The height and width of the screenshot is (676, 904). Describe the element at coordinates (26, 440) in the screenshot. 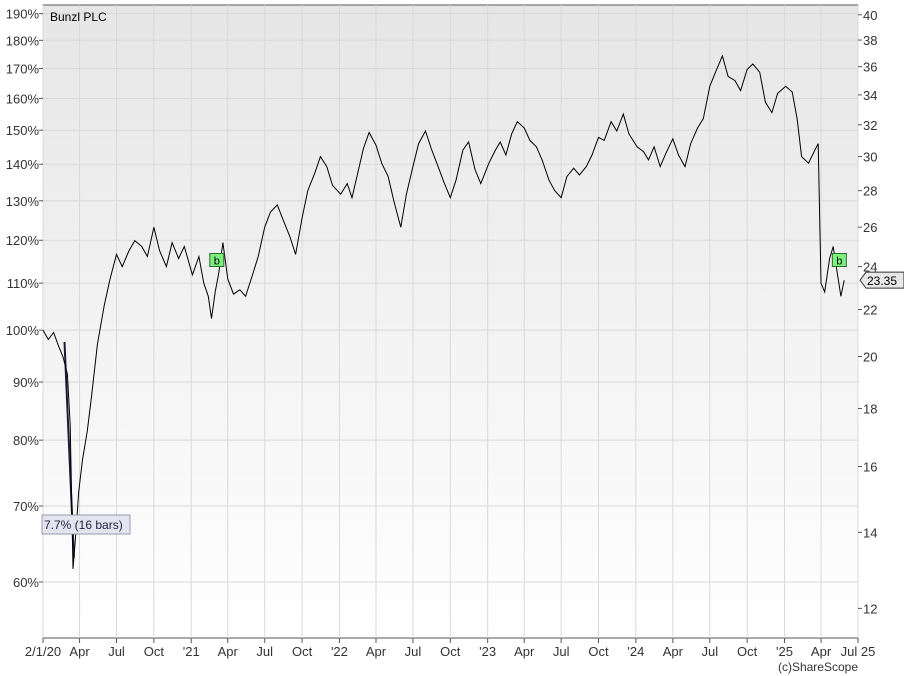

I see `left-tick-label: 80%` at that location.